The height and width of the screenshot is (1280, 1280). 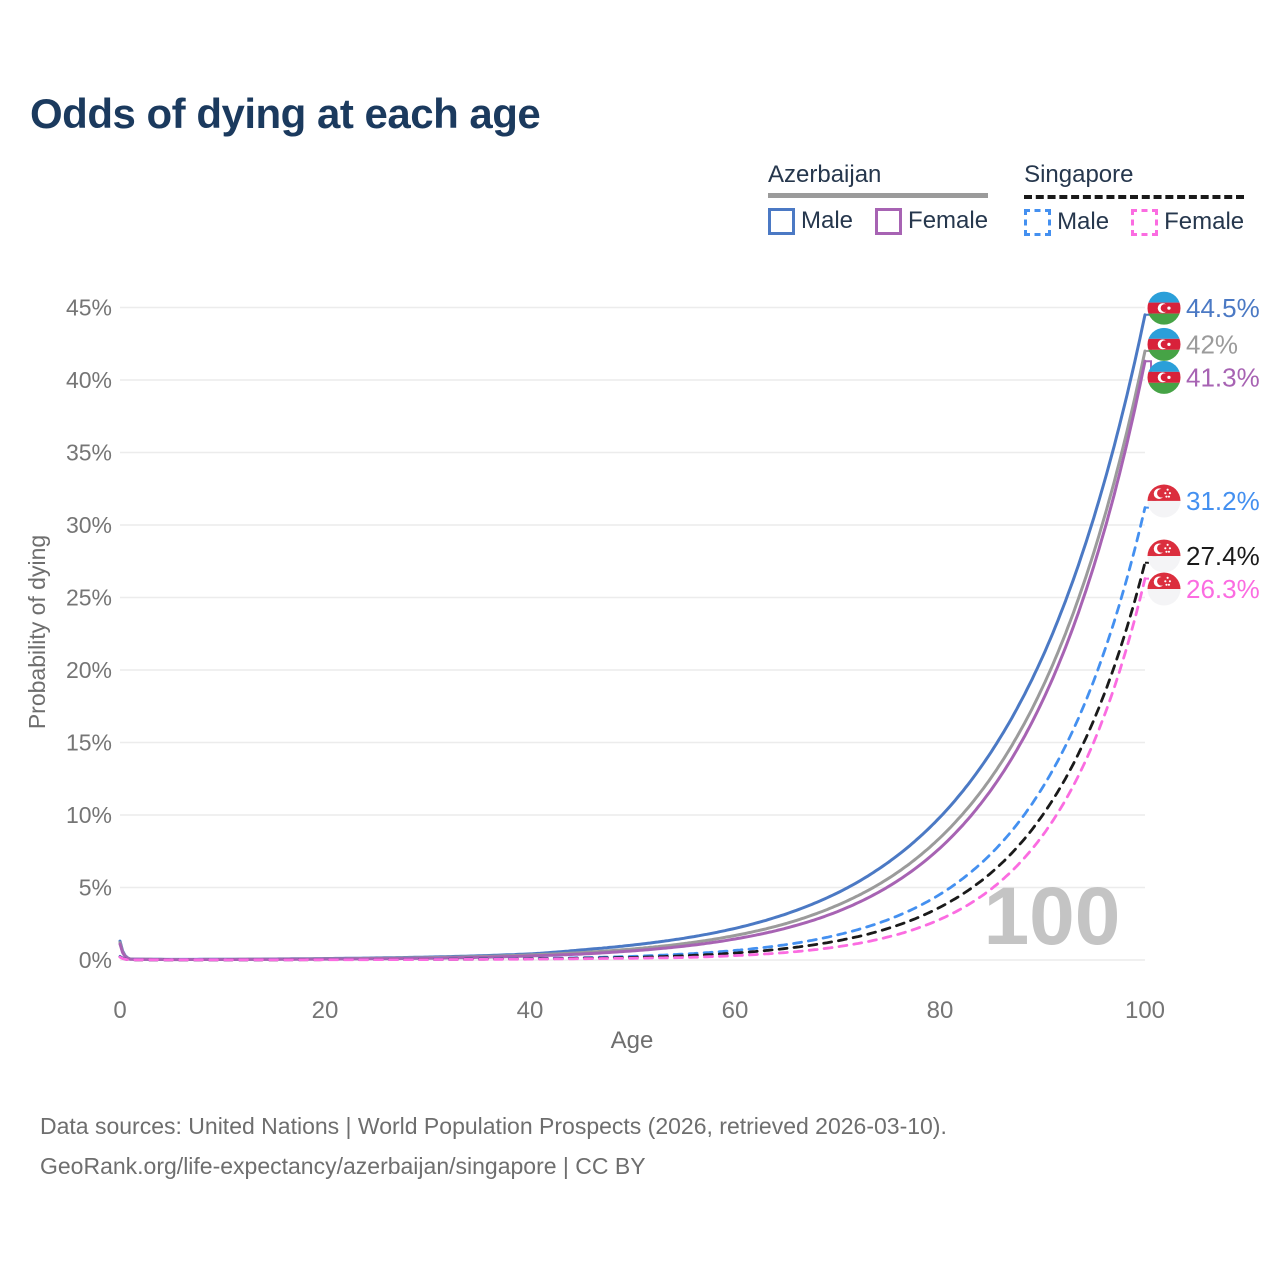 I want to click on legend-group-singapore: Singapore Male Female, so click(x=1134, y=198).